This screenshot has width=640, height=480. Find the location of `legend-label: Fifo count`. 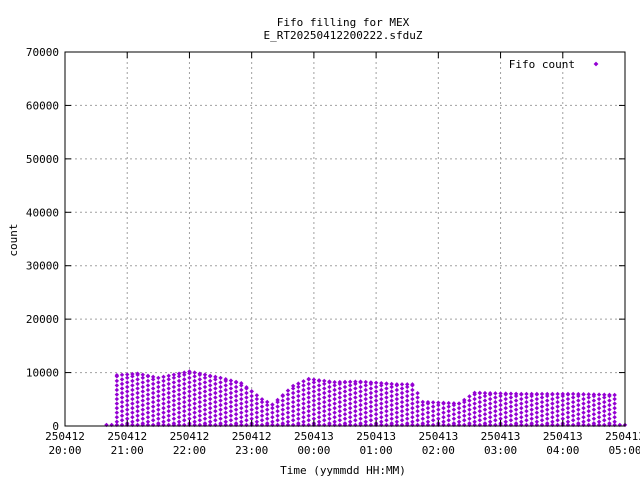

legend-label: Fifo count is located at coordinates (542, 64).